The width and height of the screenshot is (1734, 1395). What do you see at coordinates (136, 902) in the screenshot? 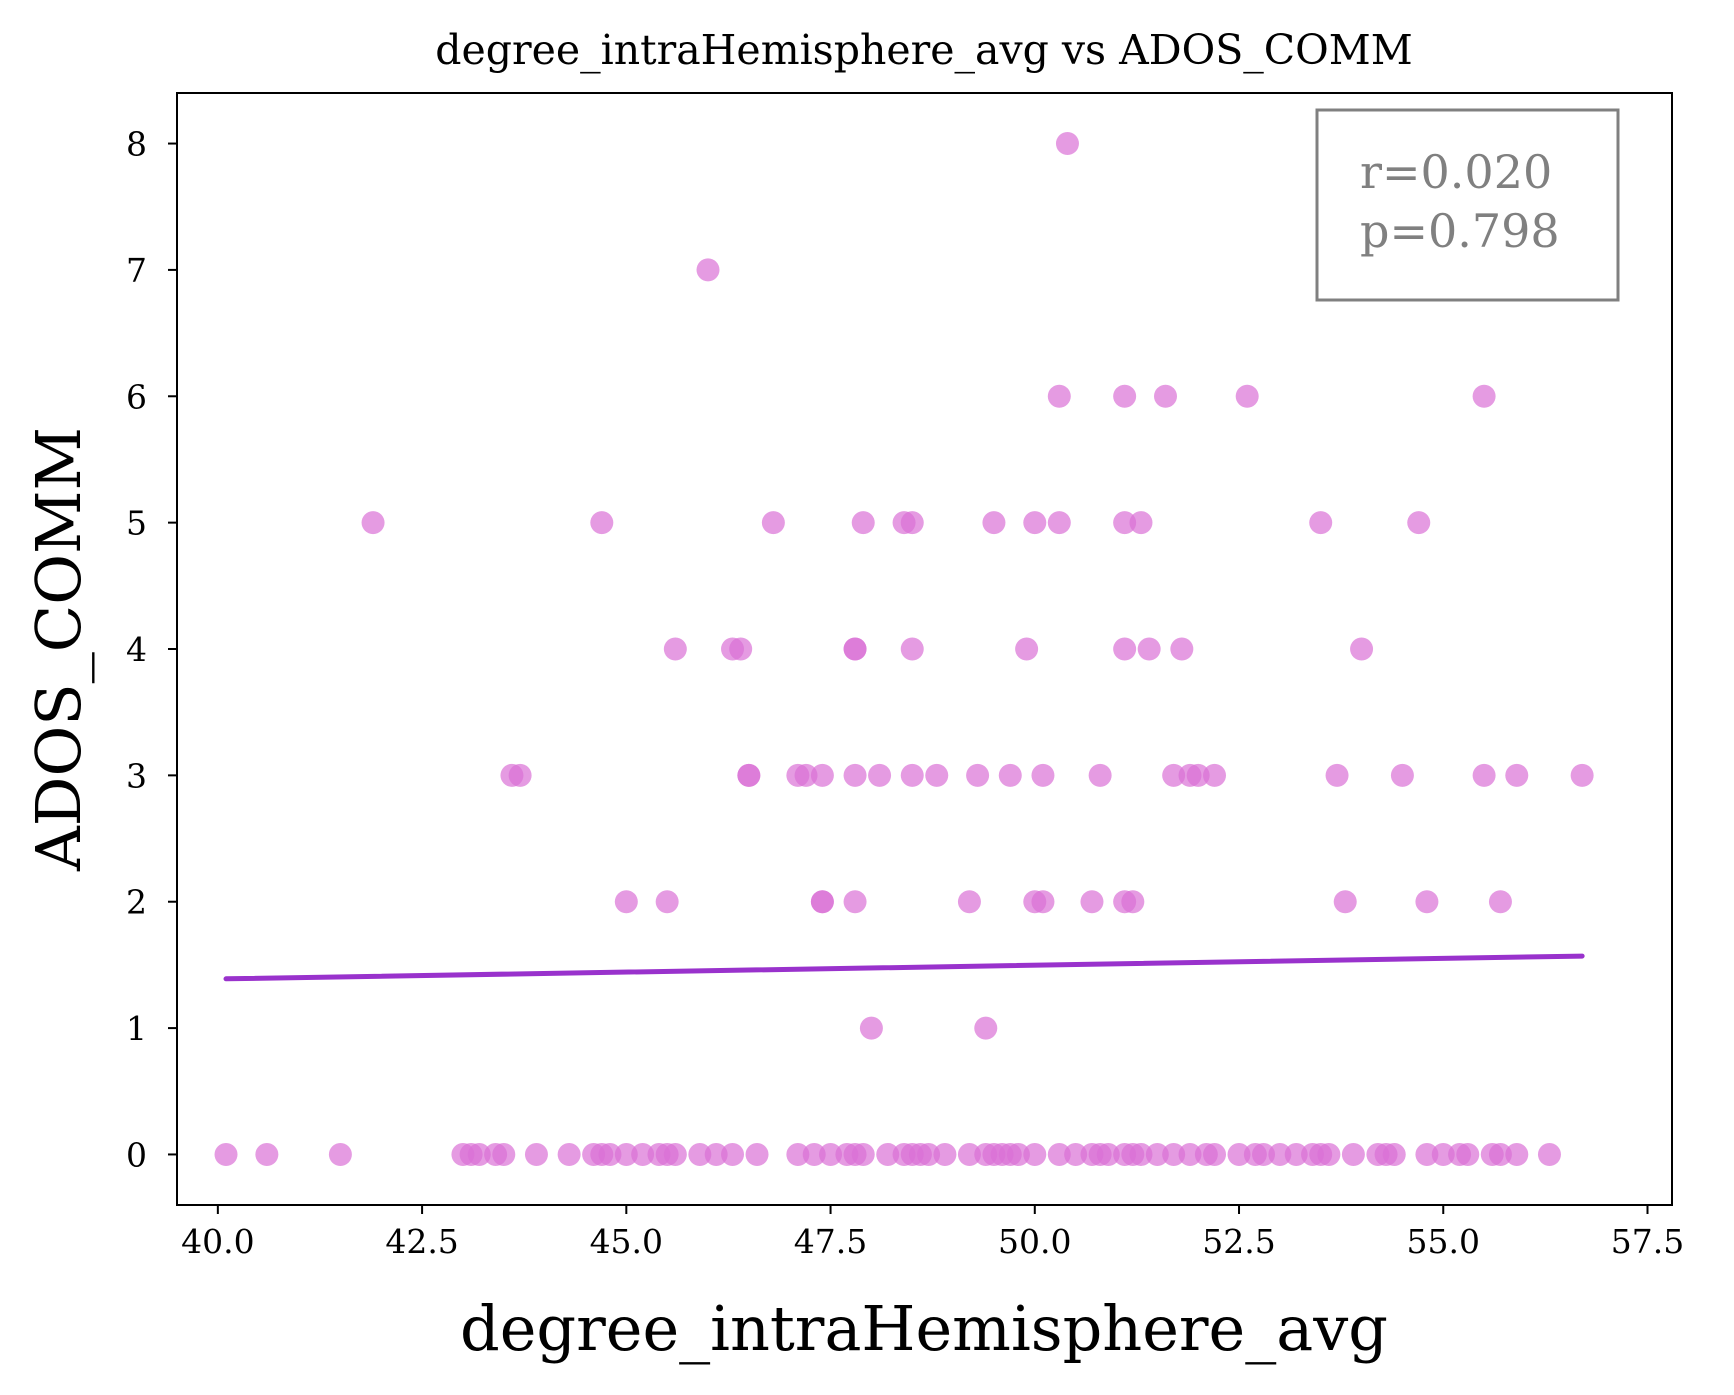
I see `y-tick-label: 2` at bounding box center [136, 902].